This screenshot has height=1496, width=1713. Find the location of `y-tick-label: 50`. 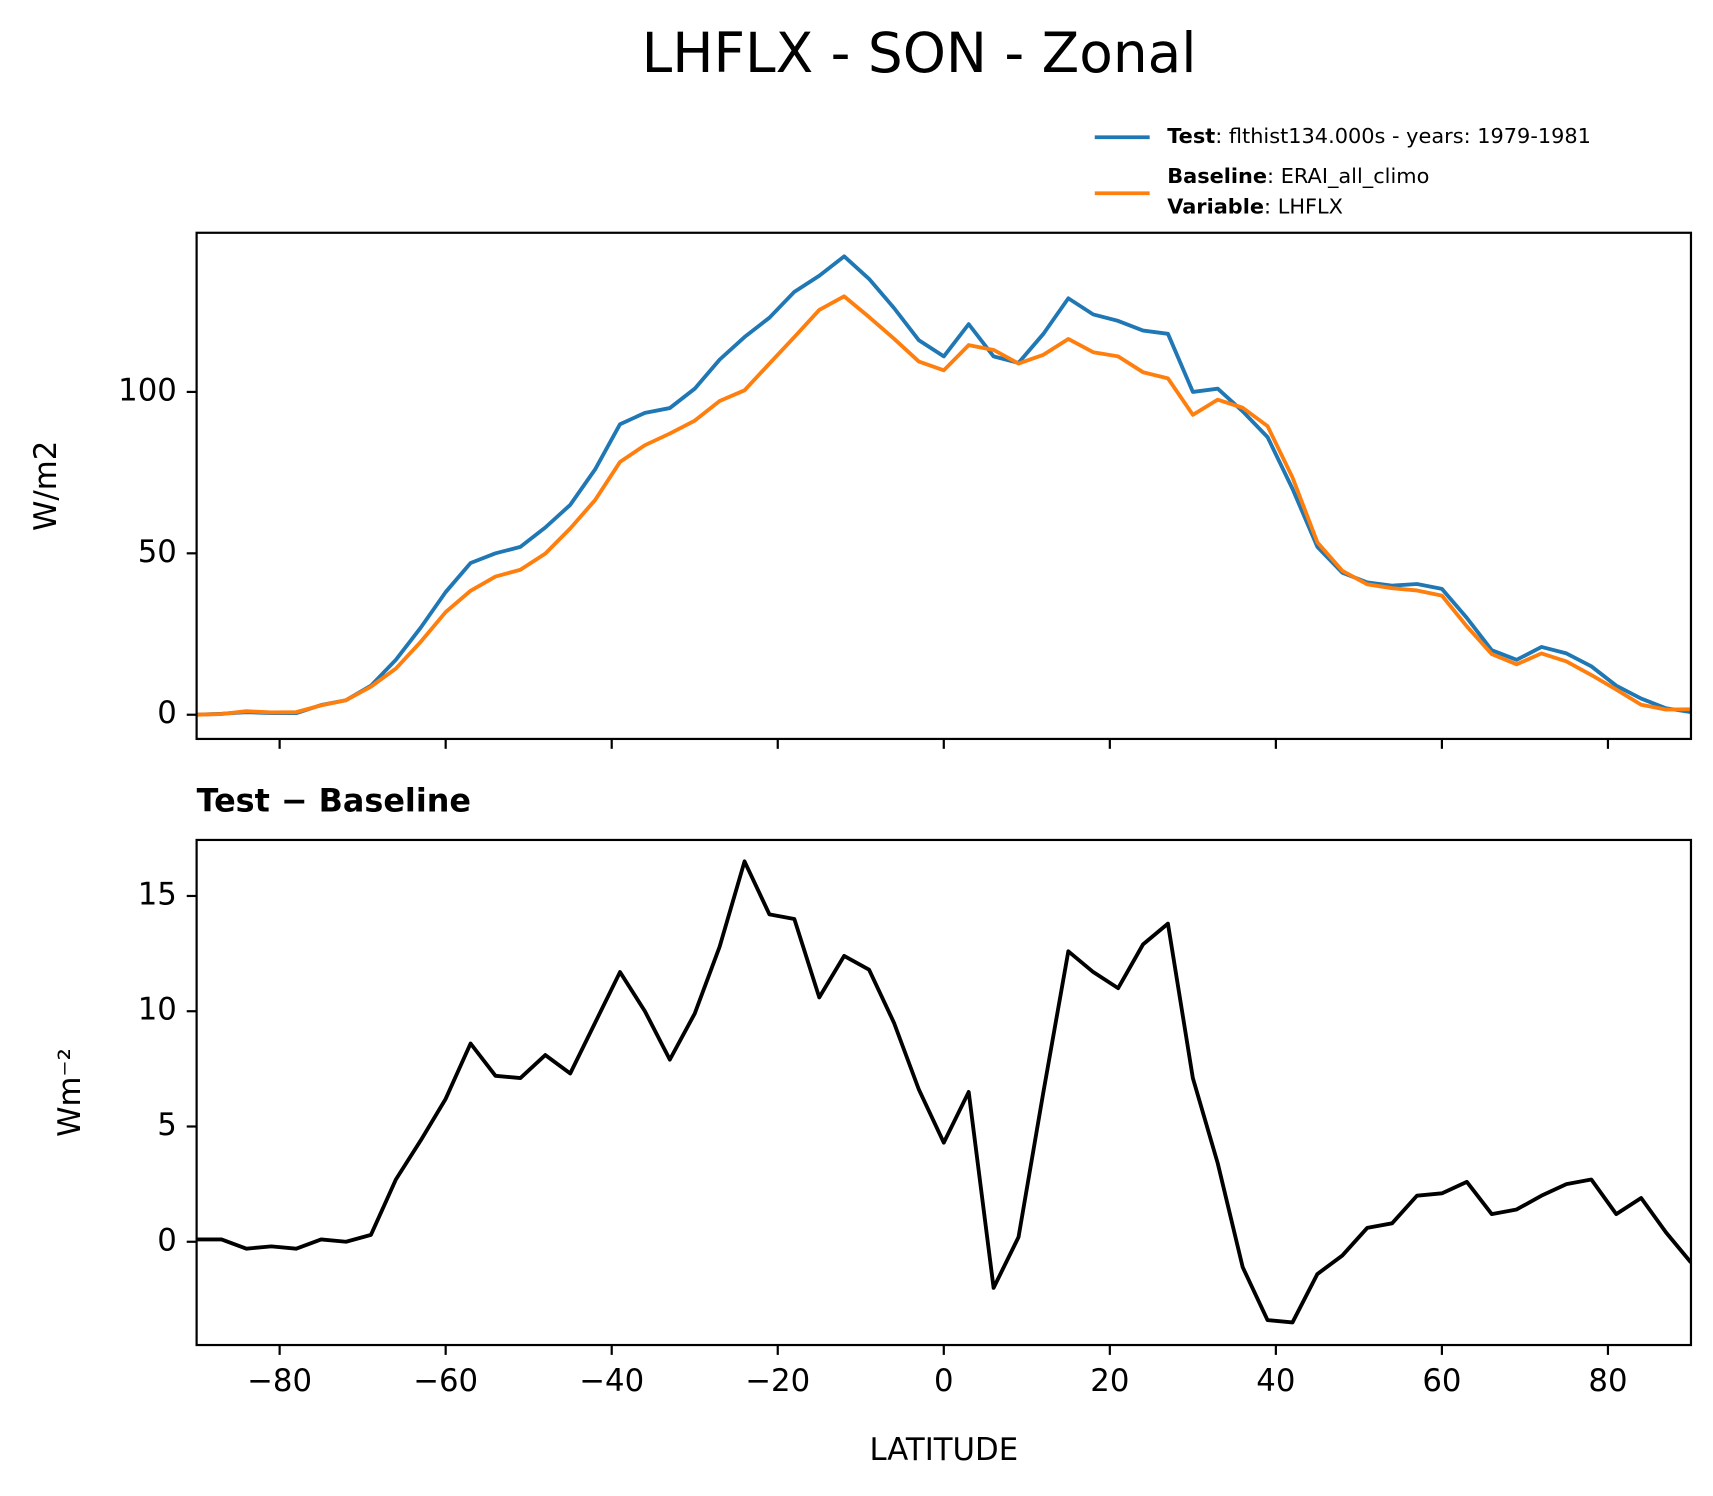

y-tick-label: 50 is located at coordinates (157, 552).